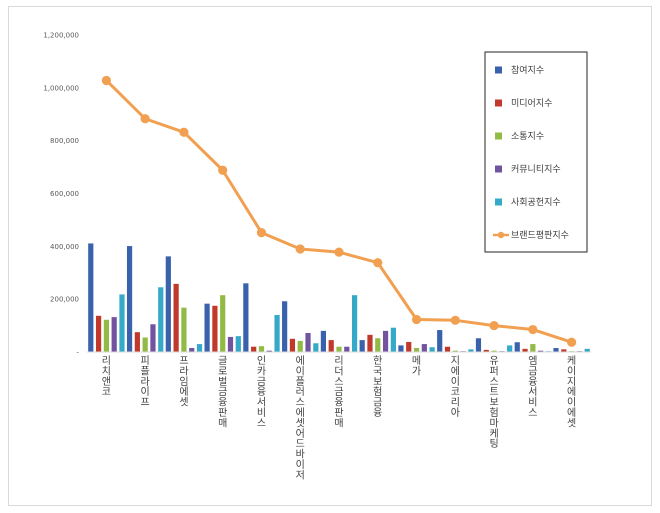 This screenshot has height=513, width=660. What do you see at coordinates (61, 88) in the screenshot?
I see `y-tick-label: 1,000,000` at bounding box center [61, 88].